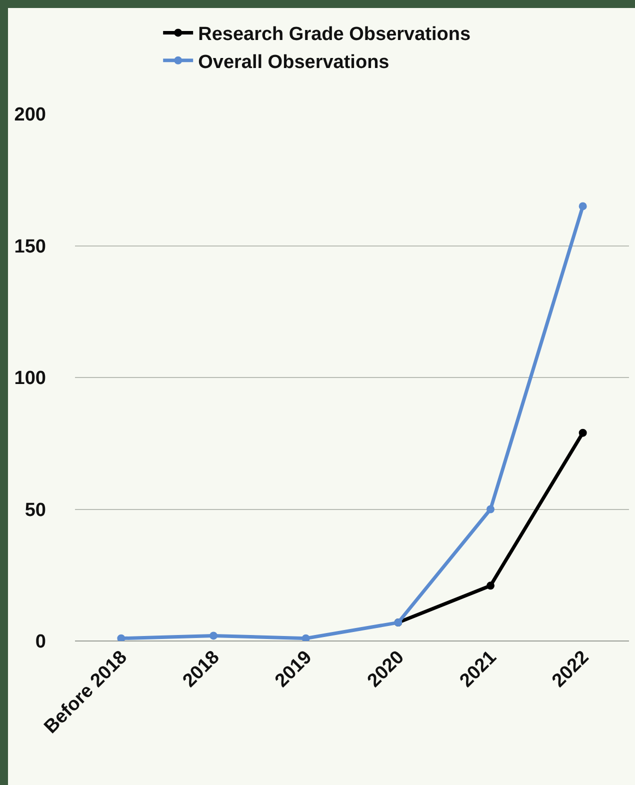  I want to click on y-tick-label: 50, so click(35, 510).